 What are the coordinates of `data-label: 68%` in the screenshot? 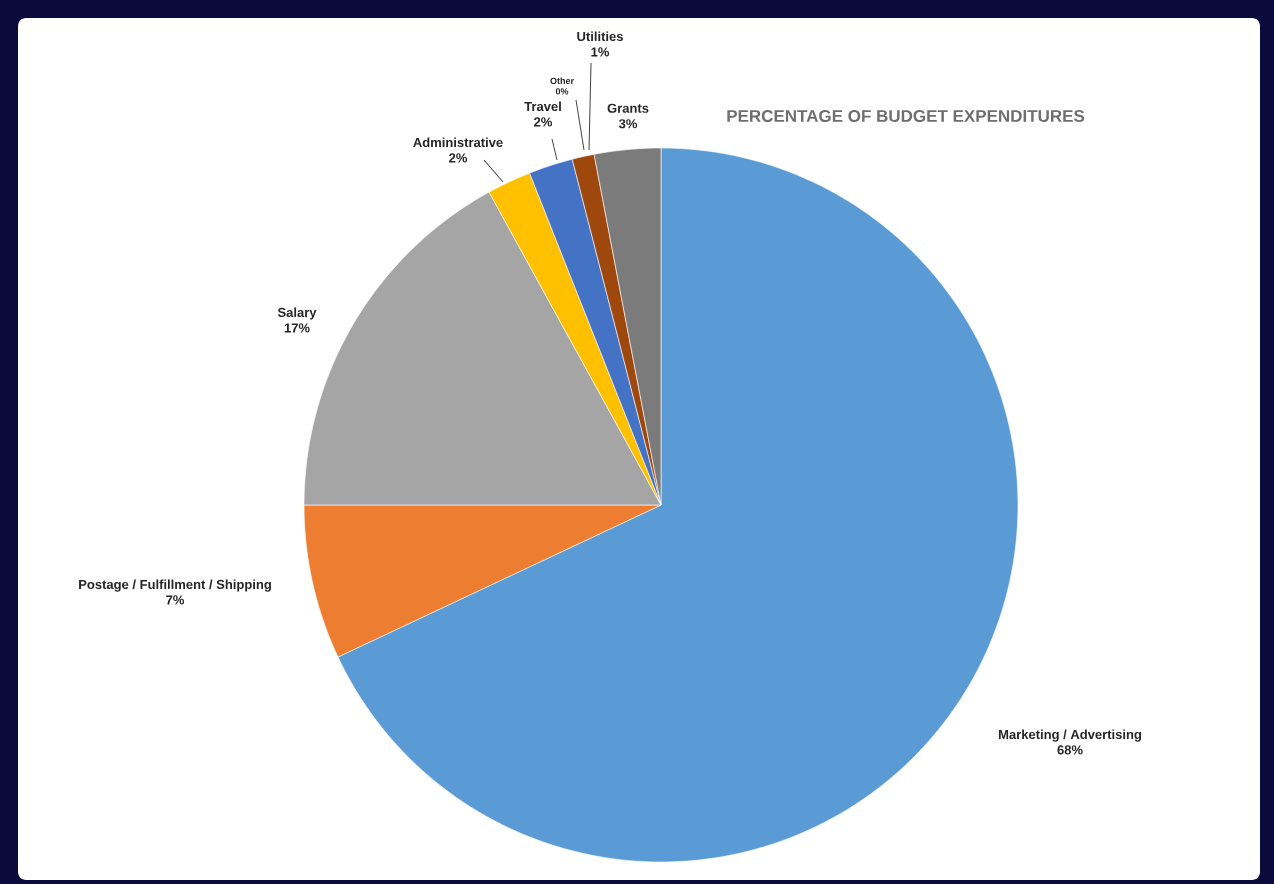 It's located at (1070, 750).